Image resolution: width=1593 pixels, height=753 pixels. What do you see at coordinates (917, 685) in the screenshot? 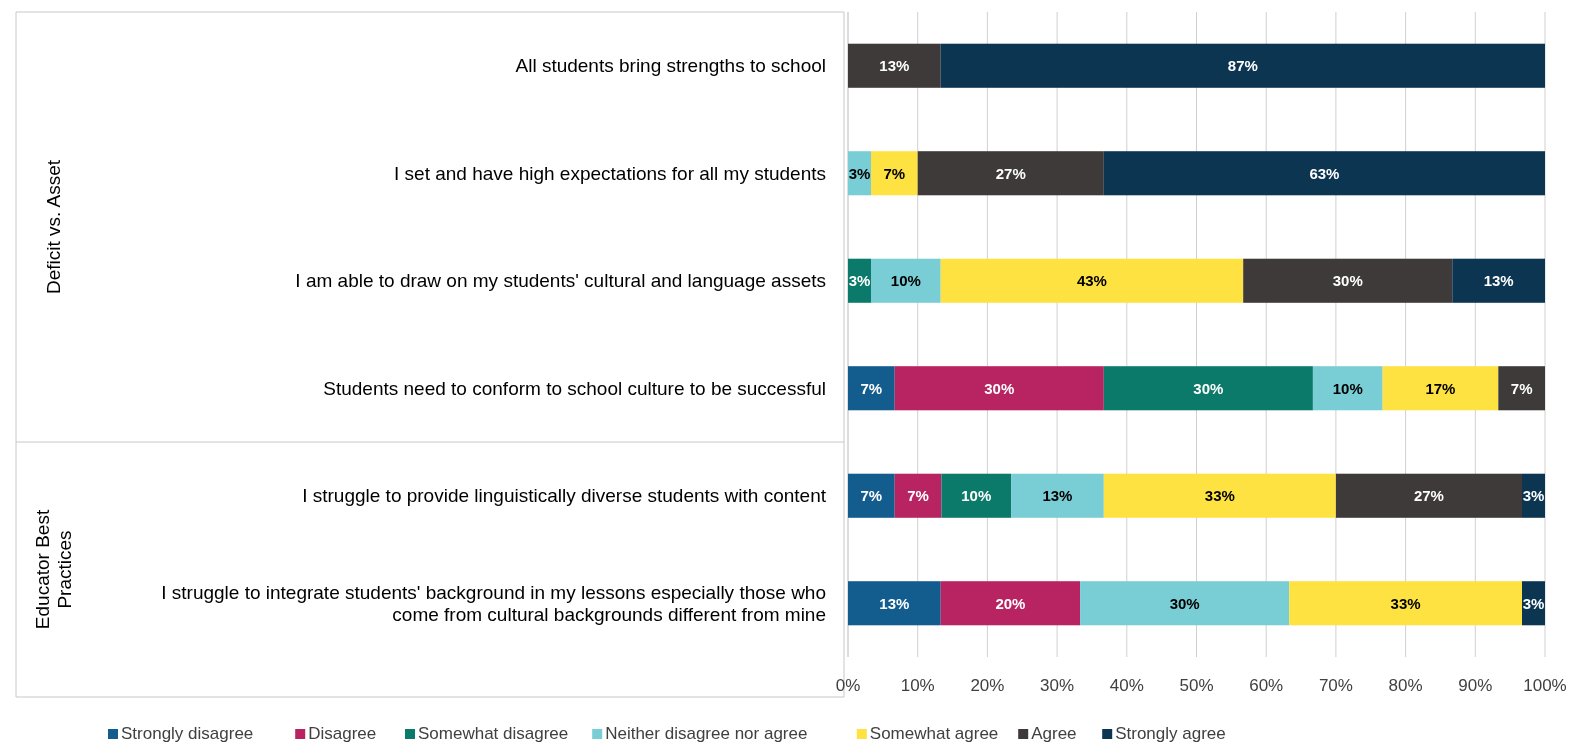
I see `x-tick-label: 10%` at bounding box center [917, 685].